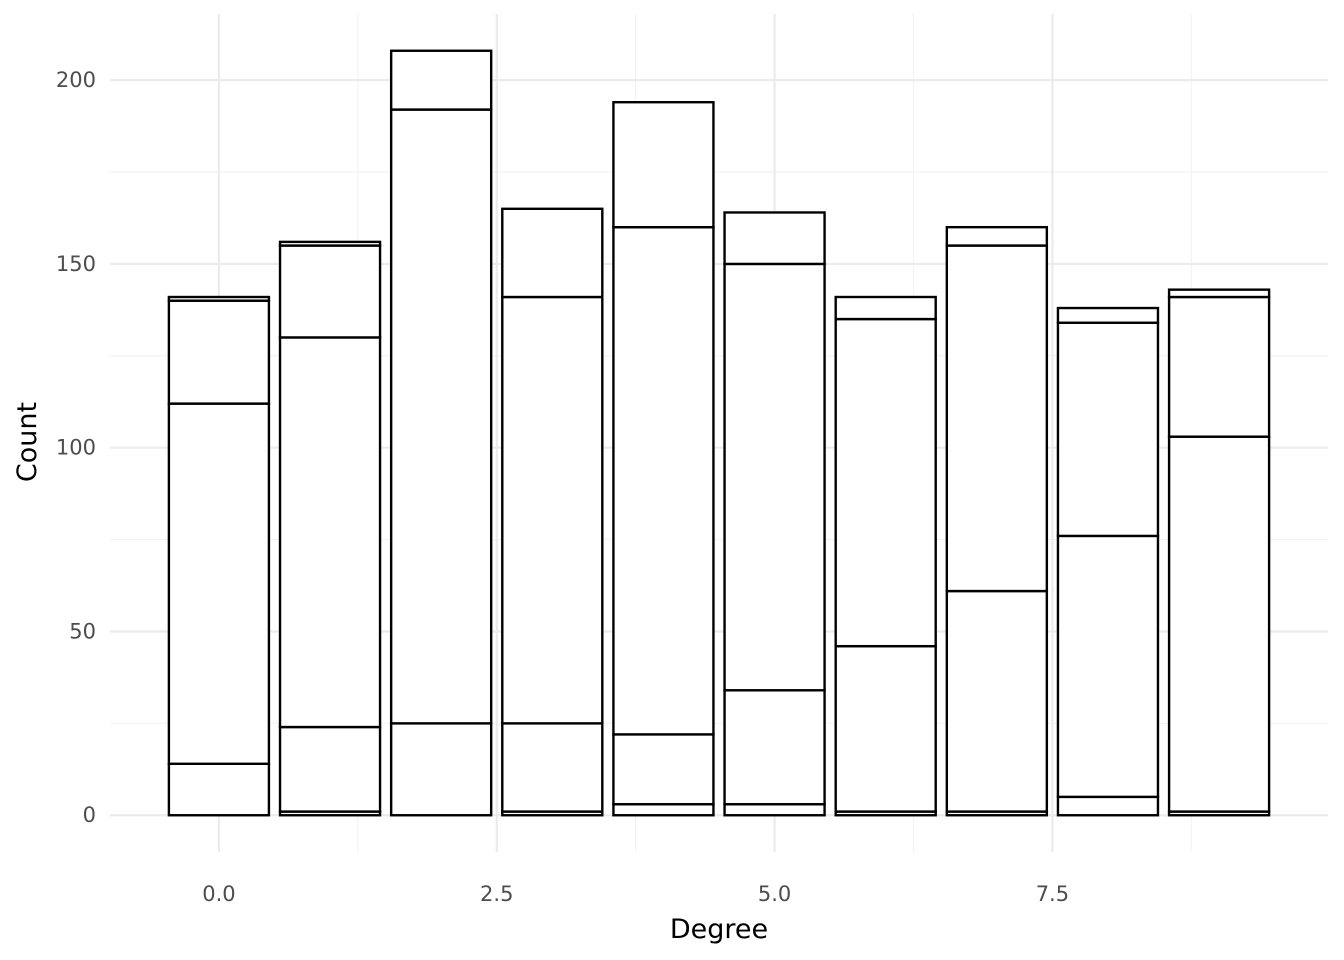 This screenshot has height=960, width=1344. What do you see at coordinates (774, 894) in the screenshot?
I see `x-tick-label: 5.0` at bounding box center [774, 894].